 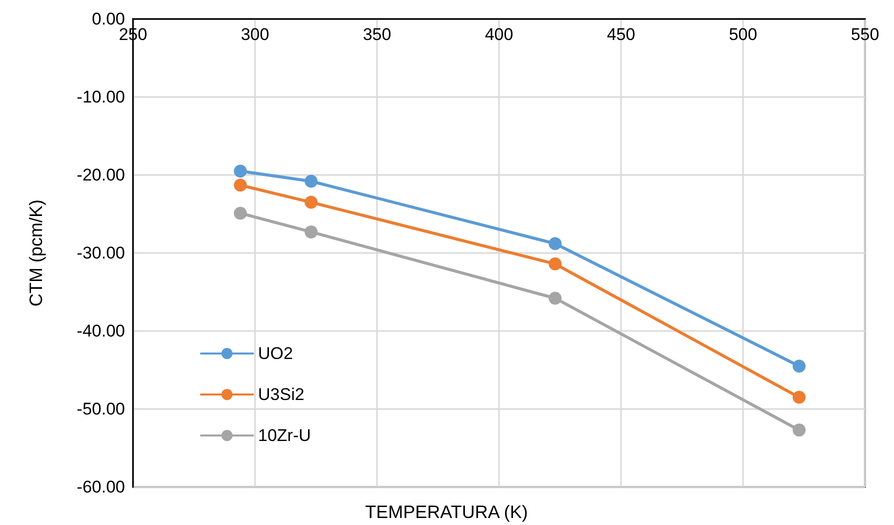 I want to click on legend-label: UO2, so click(x=275, y=353).